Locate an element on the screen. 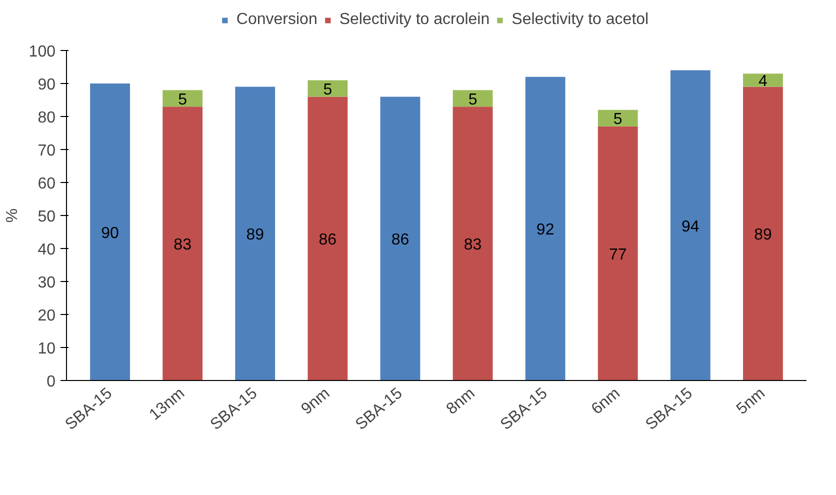  data-label: 90 is located at coordinates (110, 233).